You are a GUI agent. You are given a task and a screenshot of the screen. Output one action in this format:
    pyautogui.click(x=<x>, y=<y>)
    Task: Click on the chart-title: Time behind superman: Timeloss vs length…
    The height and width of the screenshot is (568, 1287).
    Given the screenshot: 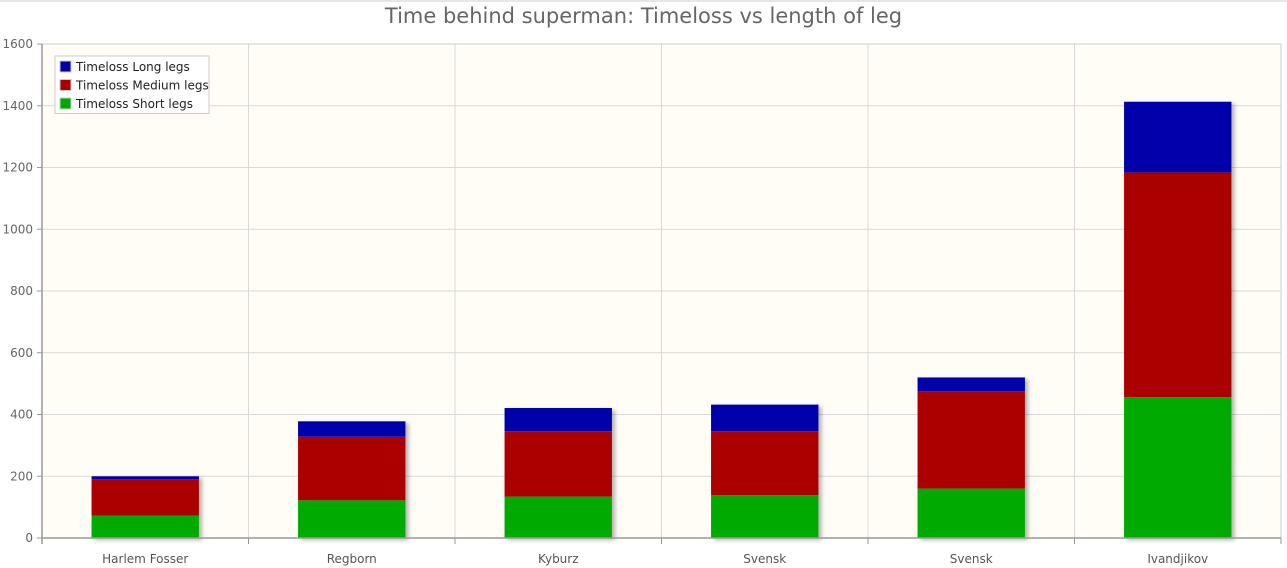 What is the action you would take?
    pyautogui.click(x=643, y=16)
    